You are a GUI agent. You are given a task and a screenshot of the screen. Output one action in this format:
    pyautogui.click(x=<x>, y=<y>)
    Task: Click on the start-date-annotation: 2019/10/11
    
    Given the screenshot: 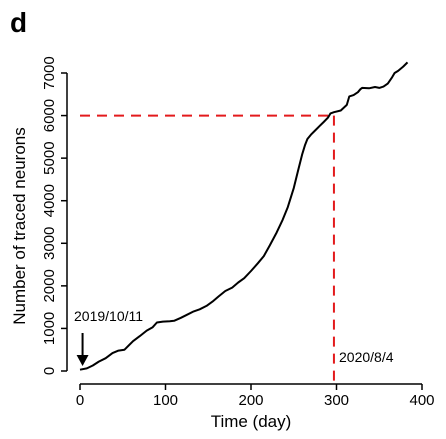 What is the action you would take?
    pyautogui.click(x=108, y=316)
    